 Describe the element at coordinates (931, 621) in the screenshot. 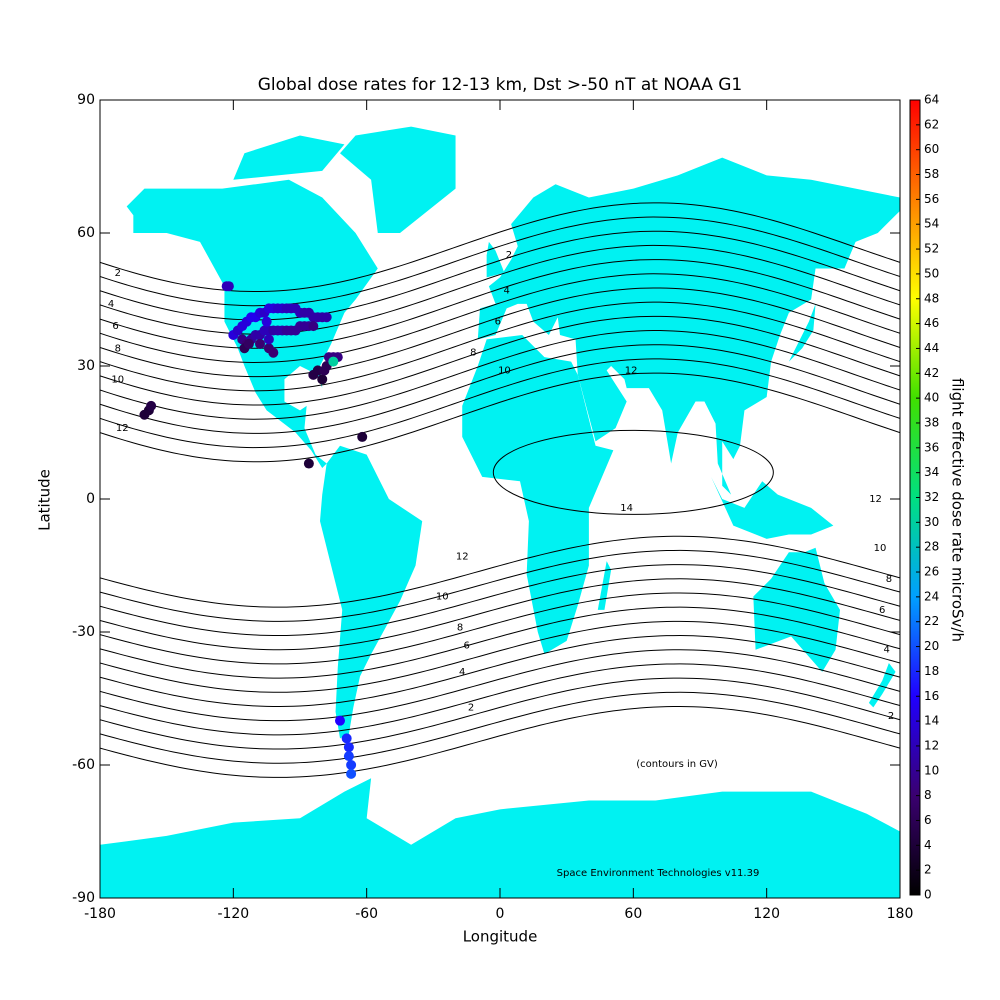

I see `colorbar-tick-label: 22` at that location.